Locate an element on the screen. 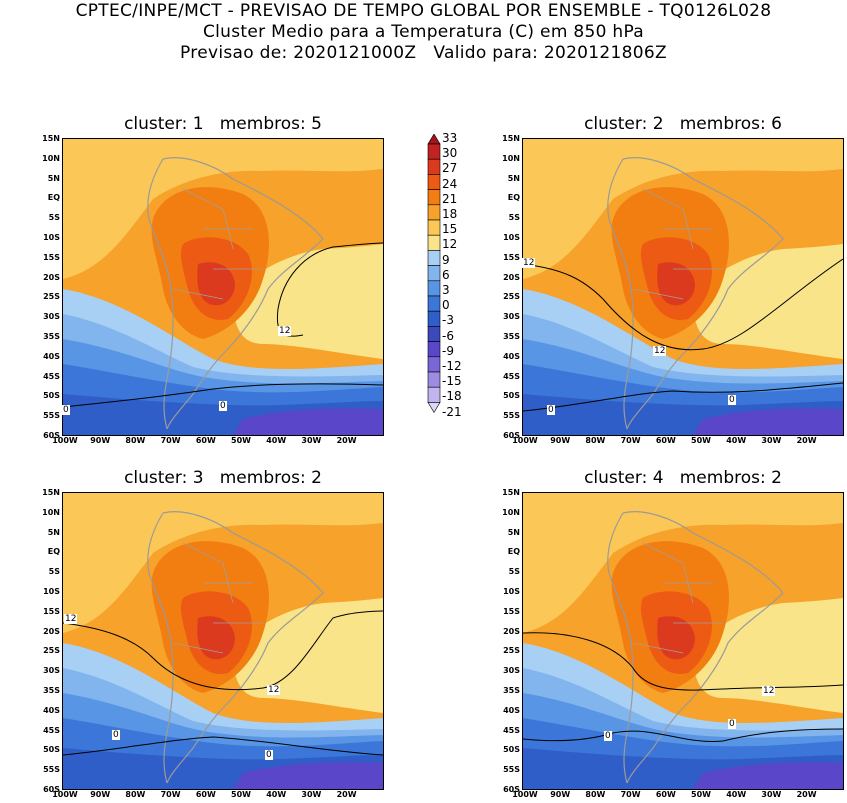  colorbar-top-arrow is located at coordinates (434, 139).